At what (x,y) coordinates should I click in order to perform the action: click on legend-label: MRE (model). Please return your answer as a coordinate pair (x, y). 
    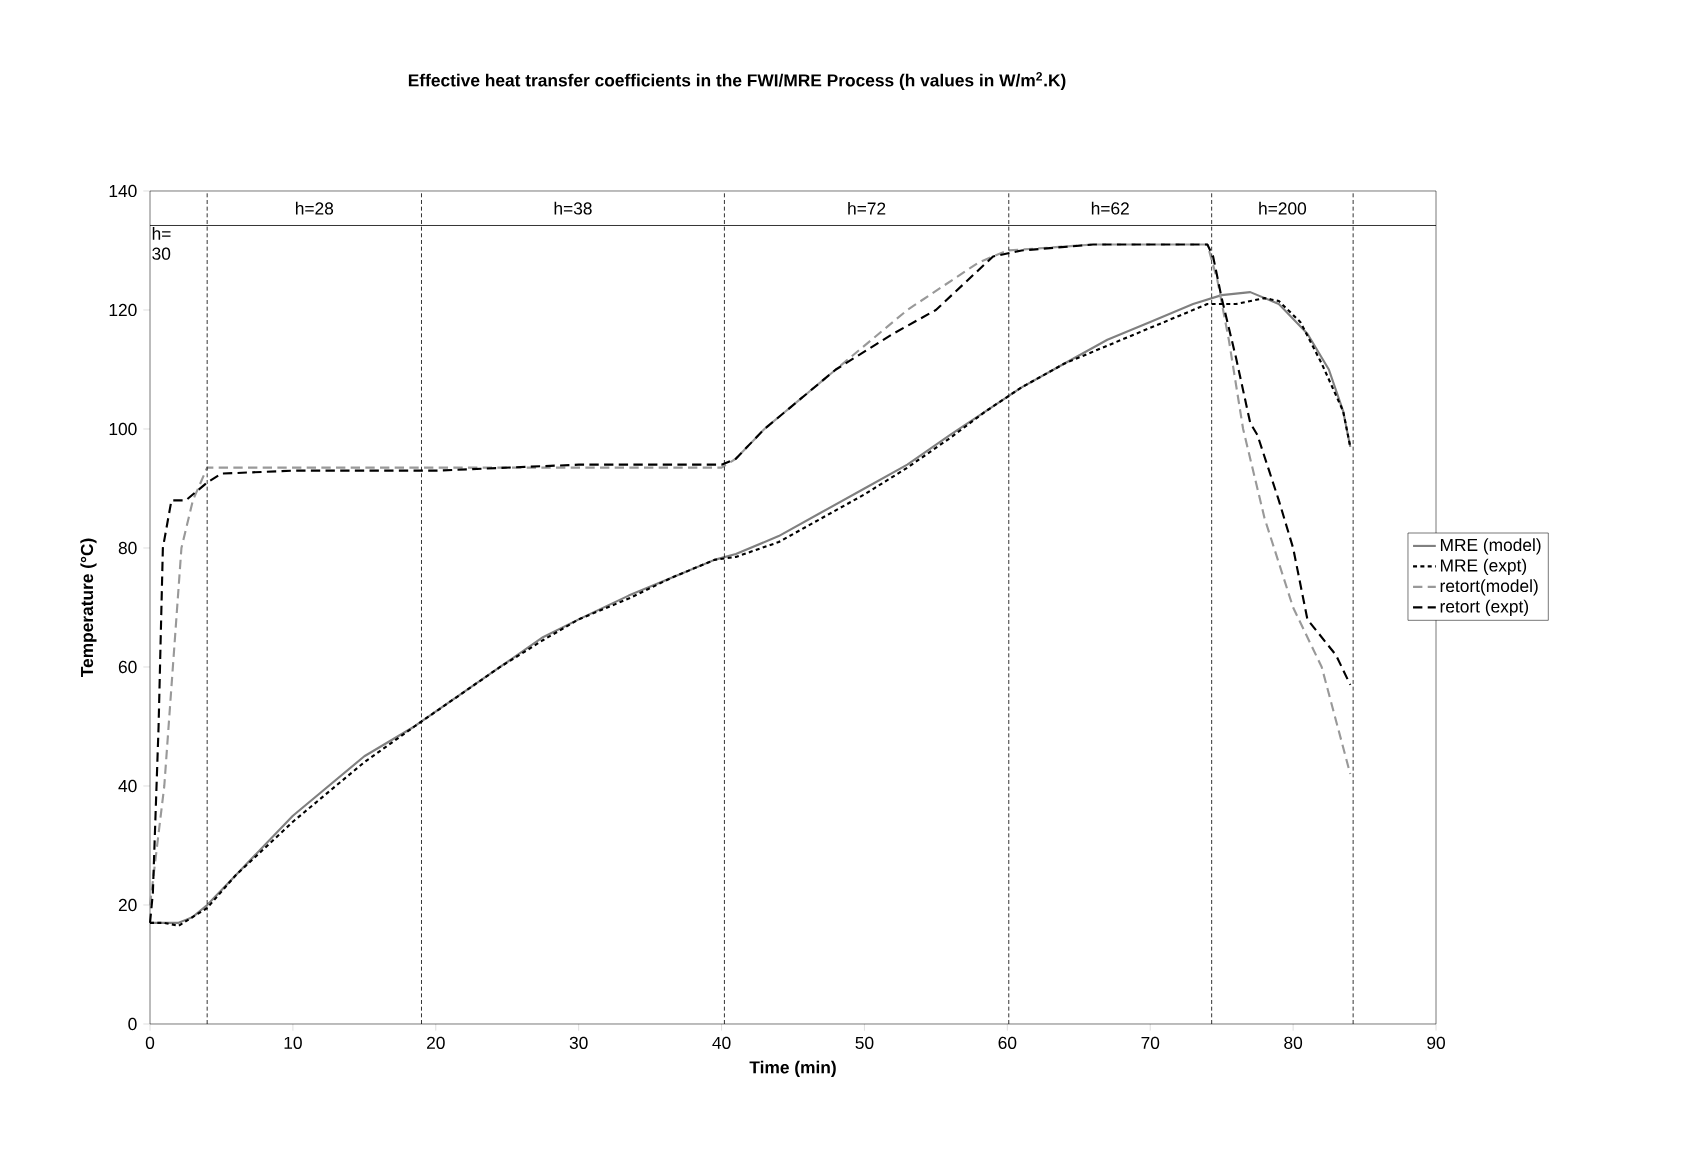
    Looking at the image, I should click on (1490, 546).